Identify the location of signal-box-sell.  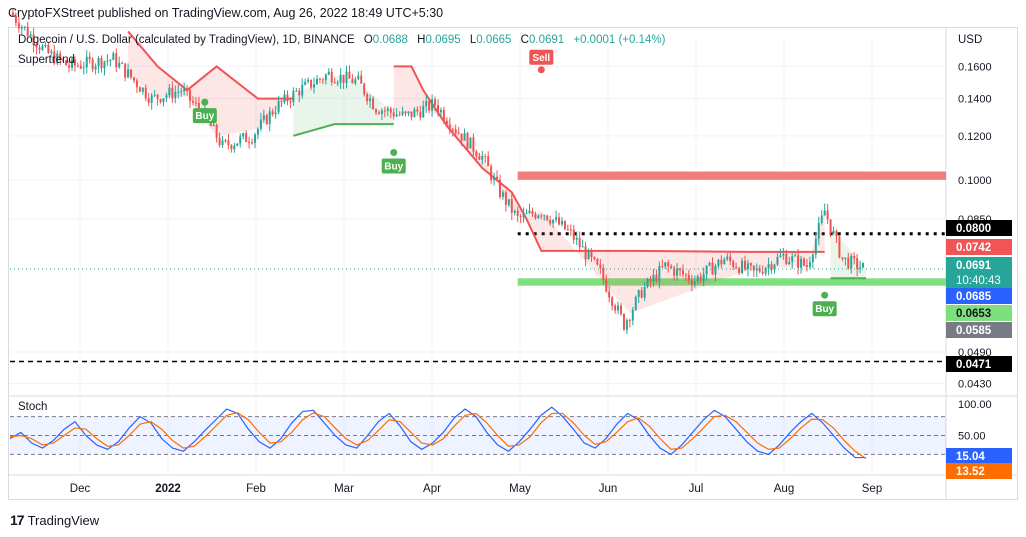
(541, 57).